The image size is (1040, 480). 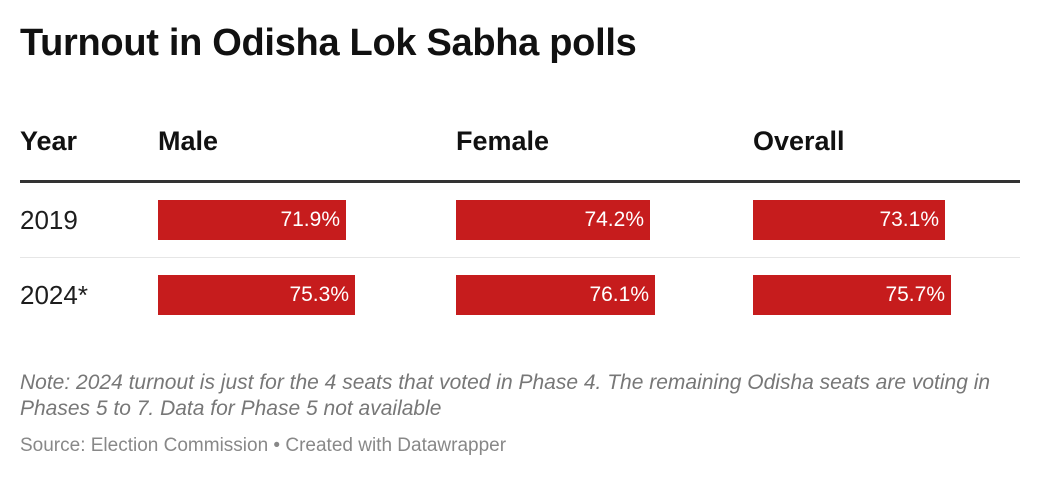 I want to click on bar-cell: 75.7%, so click(x=884, y=295).